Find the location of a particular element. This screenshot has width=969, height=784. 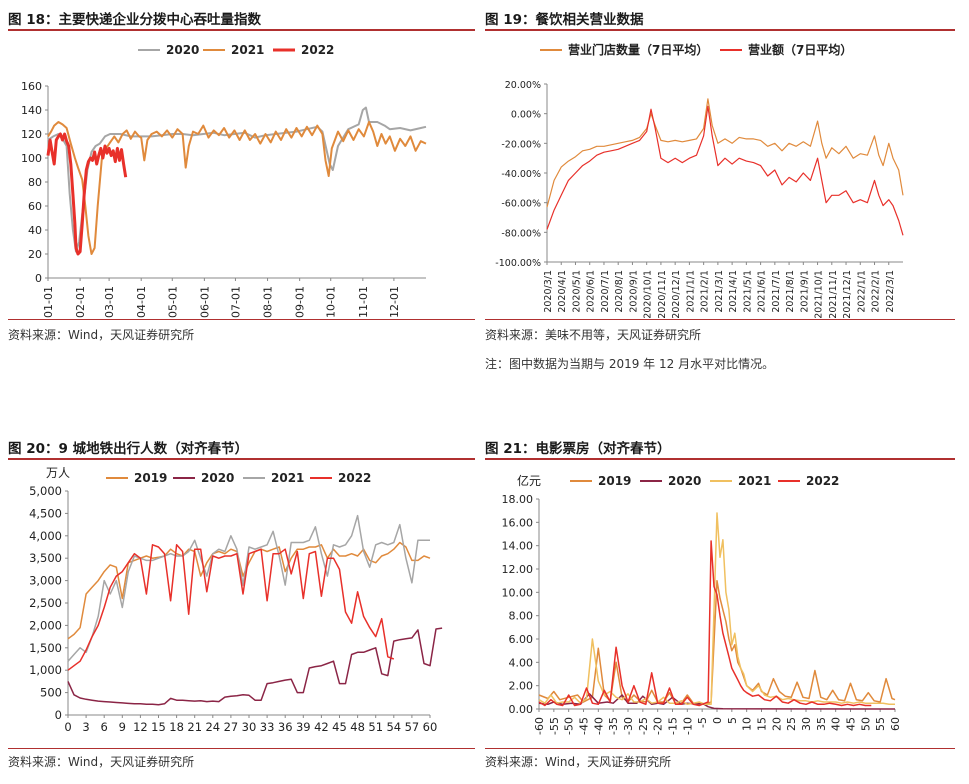

y-tick-label: 6.00 is located at coordinates (521, 639).